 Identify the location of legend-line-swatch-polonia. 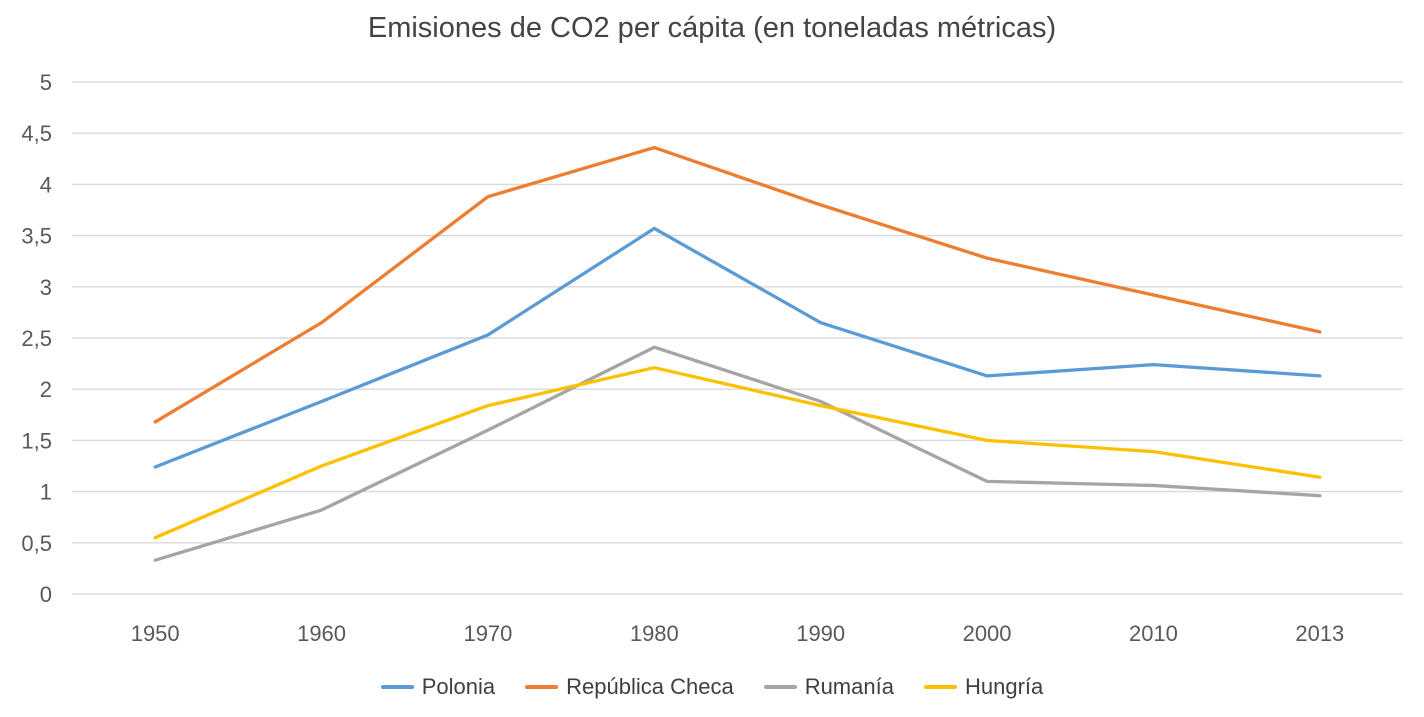
(397, 687).